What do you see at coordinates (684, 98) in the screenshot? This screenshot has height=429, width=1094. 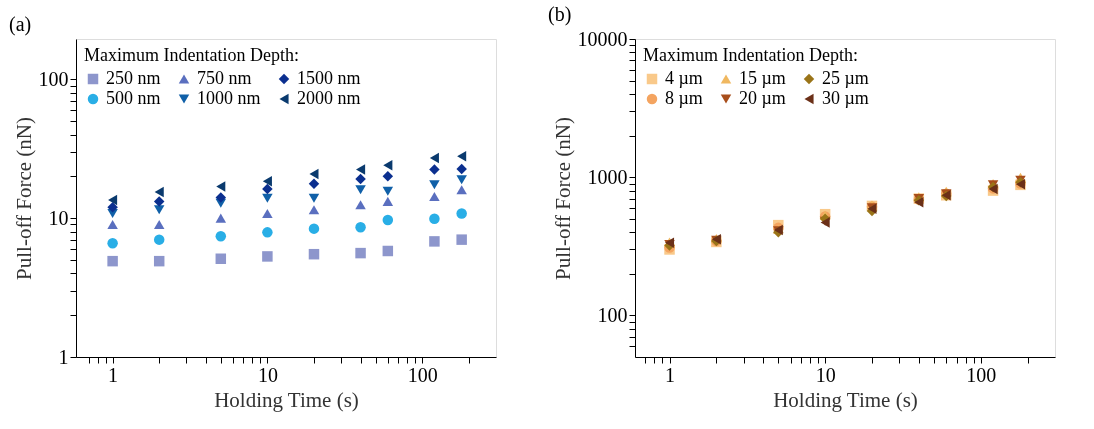 I see `legend-label: 8 µm` at bounding box center [684, 98].